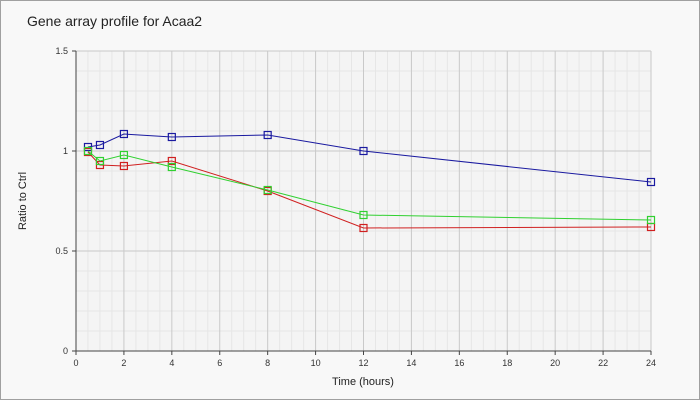 The height and width of the screenshot is (400, 700). Describe the element at coordinates (61, 51) in the screenshot. I see `y-tick-label: 1.5` at that location.